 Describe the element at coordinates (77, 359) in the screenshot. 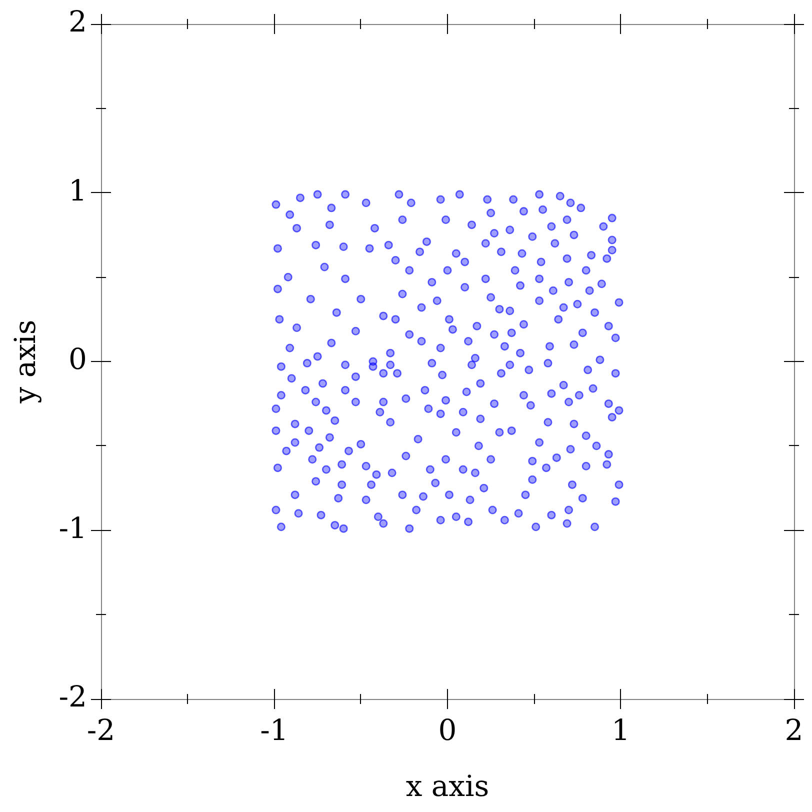

I see `y-tick-label: 0` at that location.